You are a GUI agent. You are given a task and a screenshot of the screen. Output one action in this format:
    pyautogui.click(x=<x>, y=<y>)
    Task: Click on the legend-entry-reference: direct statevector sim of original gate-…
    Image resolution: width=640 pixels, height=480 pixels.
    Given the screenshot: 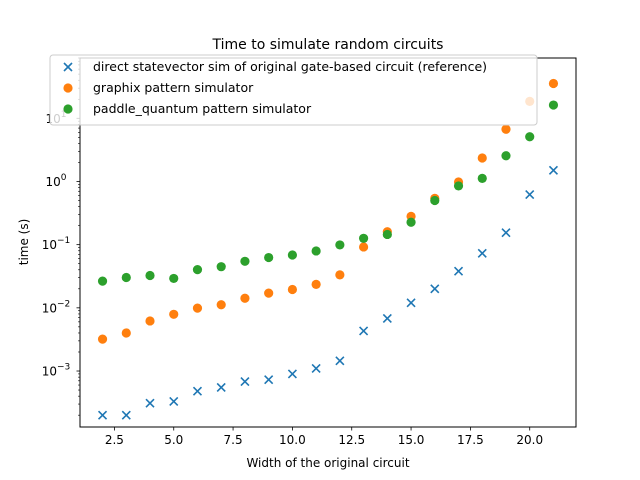 What is the action you would take?
    pyautogui.click(x=275, y=66)
    